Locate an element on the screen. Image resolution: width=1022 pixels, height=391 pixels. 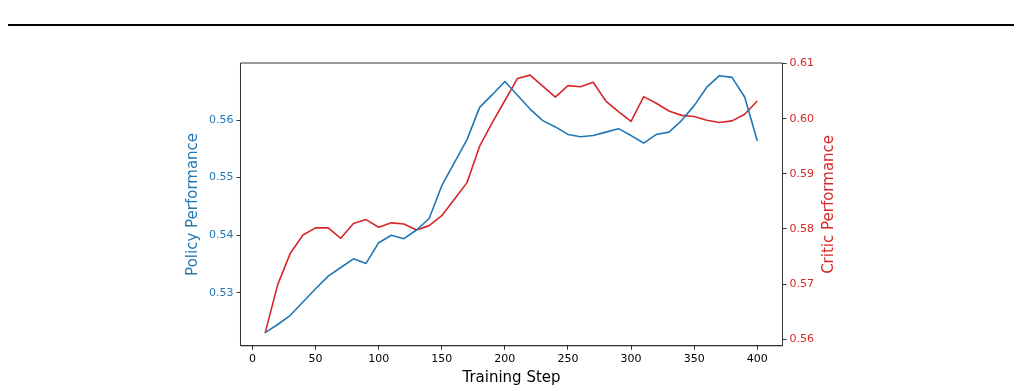
x-tick-label: 350 is located at coordinates (694, 359).